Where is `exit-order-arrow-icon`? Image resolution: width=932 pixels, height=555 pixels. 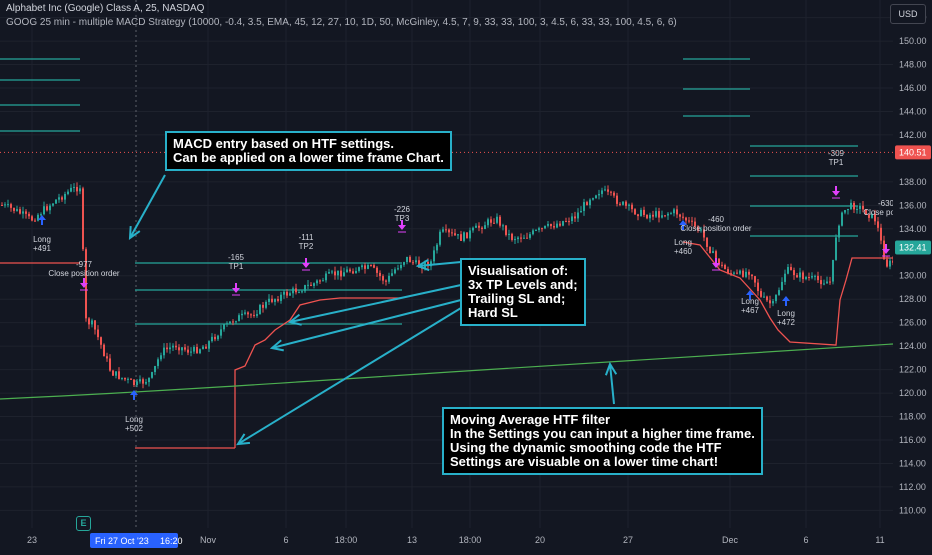 exit-order-arrow-icon is located at coordinates (886, 249).